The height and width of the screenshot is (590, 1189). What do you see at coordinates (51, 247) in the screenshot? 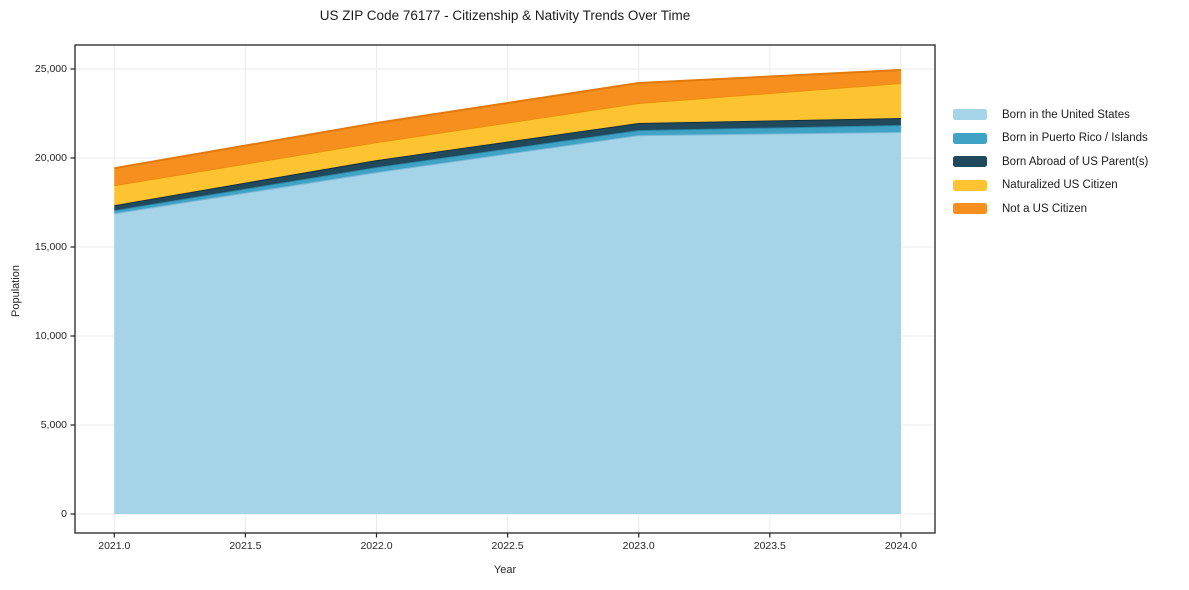
I see `y-tick-label: 15,000` at bounding box center [51, 247].